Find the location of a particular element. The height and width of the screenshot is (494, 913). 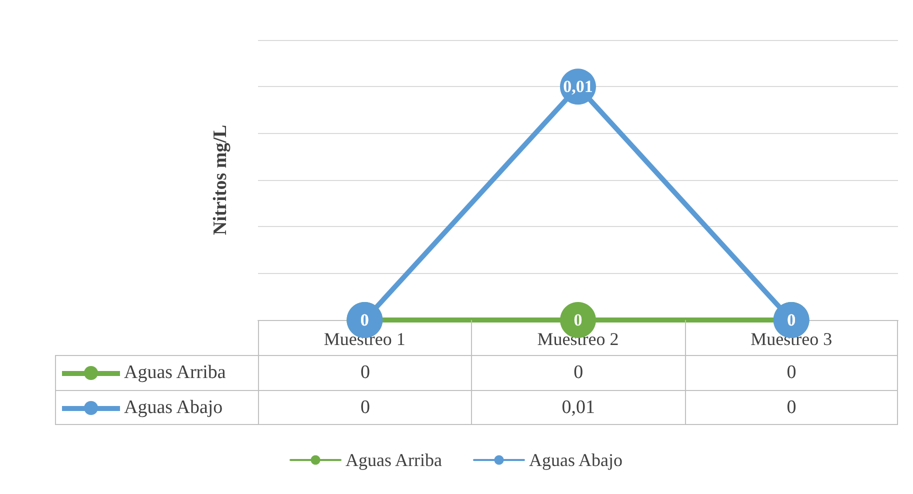

data-label: 0,01 is located at coordinates (578, 407).